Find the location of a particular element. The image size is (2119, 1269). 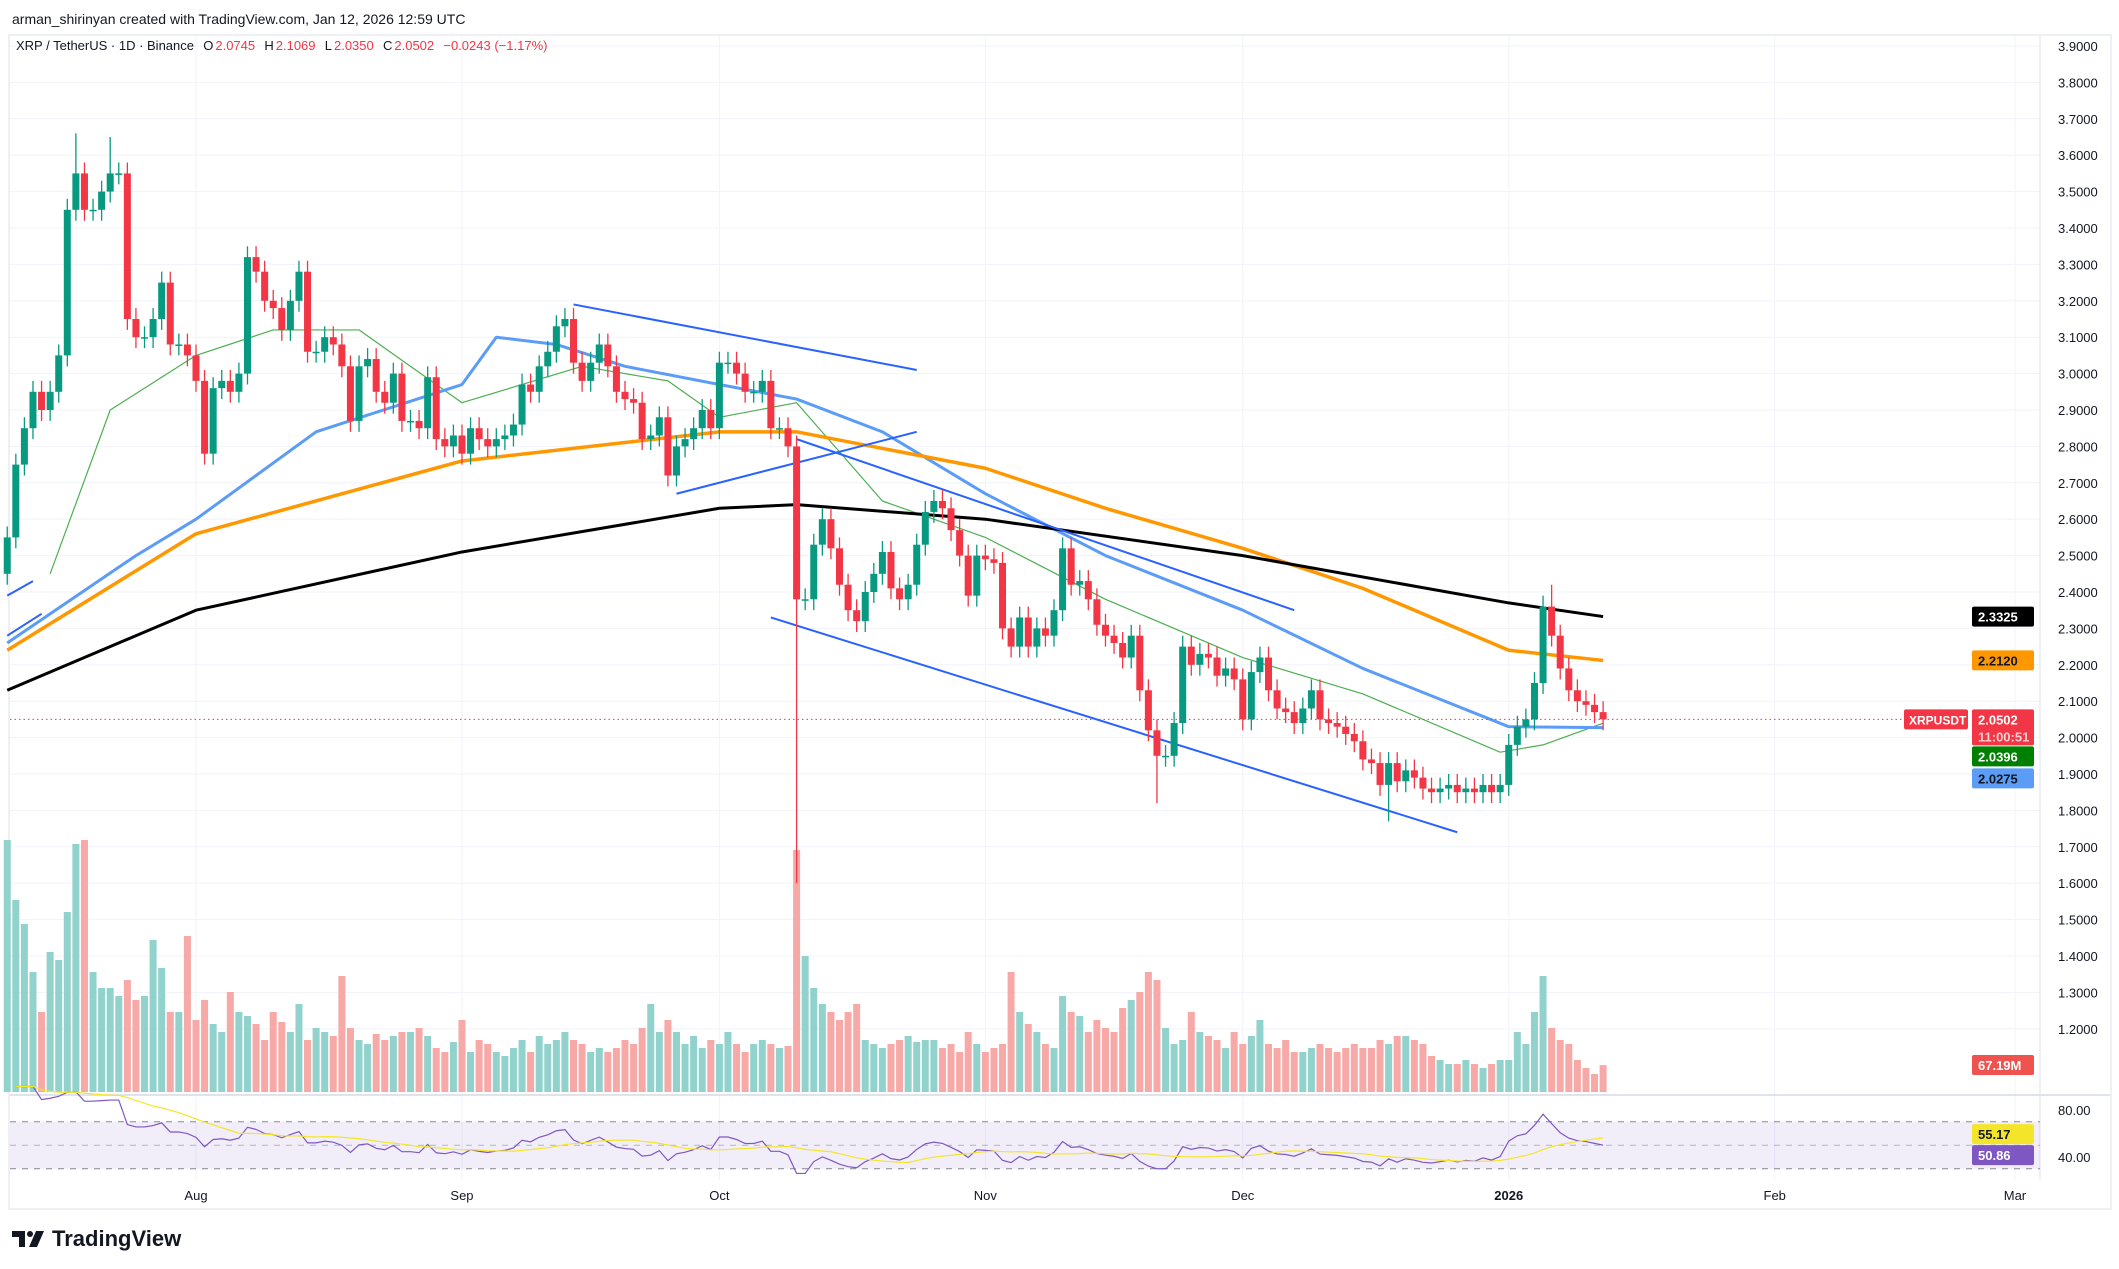

time-tick-label: Aug is located at coordinates (195, 1195).